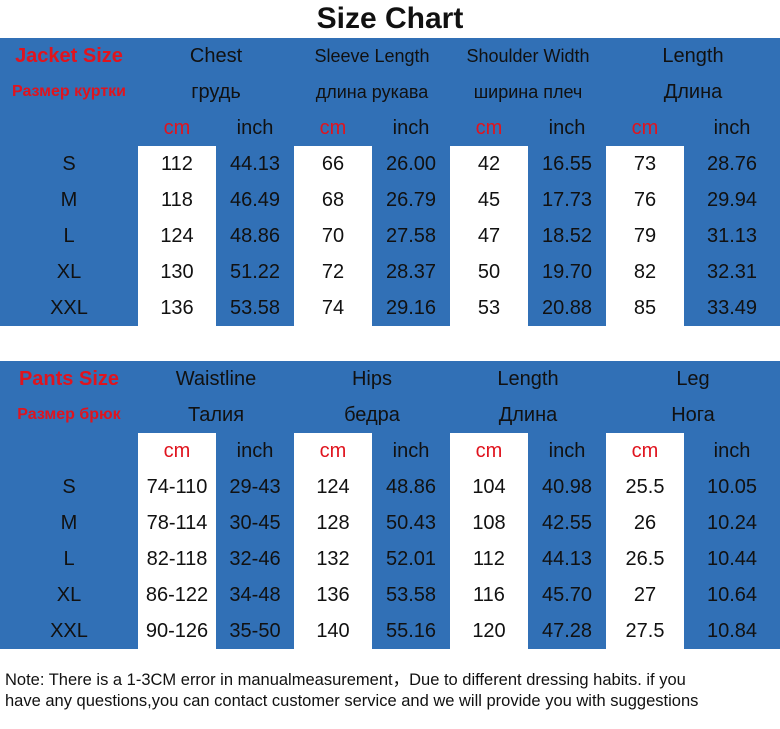 The height and width of the screenshot is (729, 780). Describe the element at coordinates (645, 594) in the screenshot. I see `cell: 27` at that location.